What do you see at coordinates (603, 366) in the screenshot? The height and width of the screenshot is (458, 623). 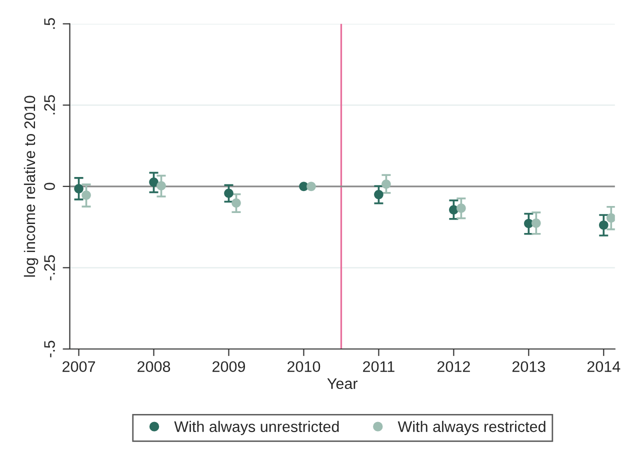 I see `x-tick-label: 2014` at bounding box center [603, 366].